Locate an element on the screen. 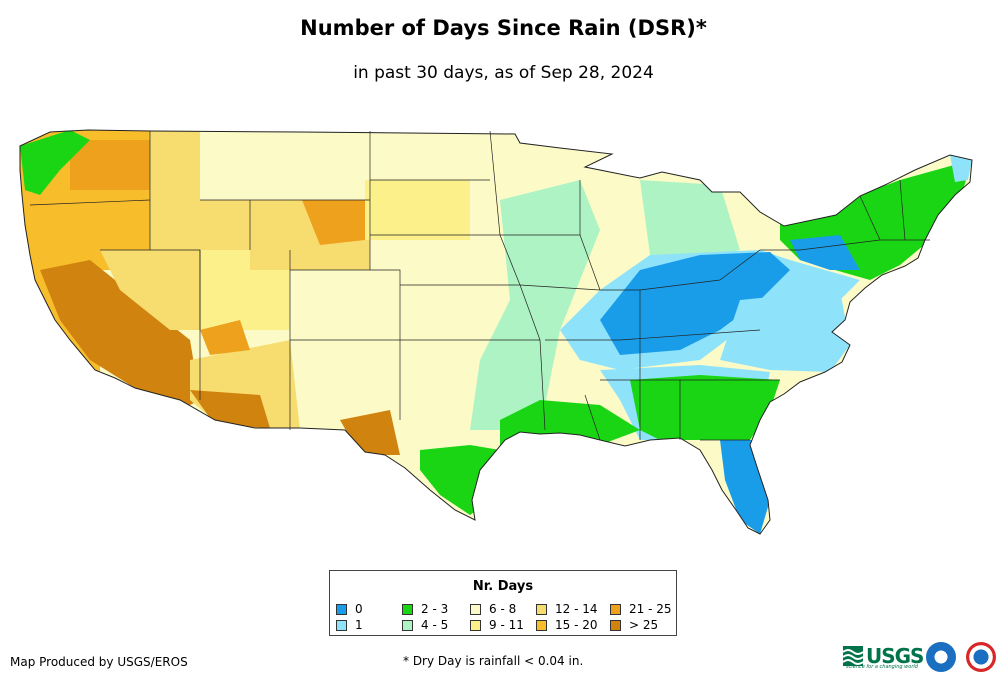 The image size is (1007, 691). legend-label: 9 - 11 is located at coordinates (506, 625).